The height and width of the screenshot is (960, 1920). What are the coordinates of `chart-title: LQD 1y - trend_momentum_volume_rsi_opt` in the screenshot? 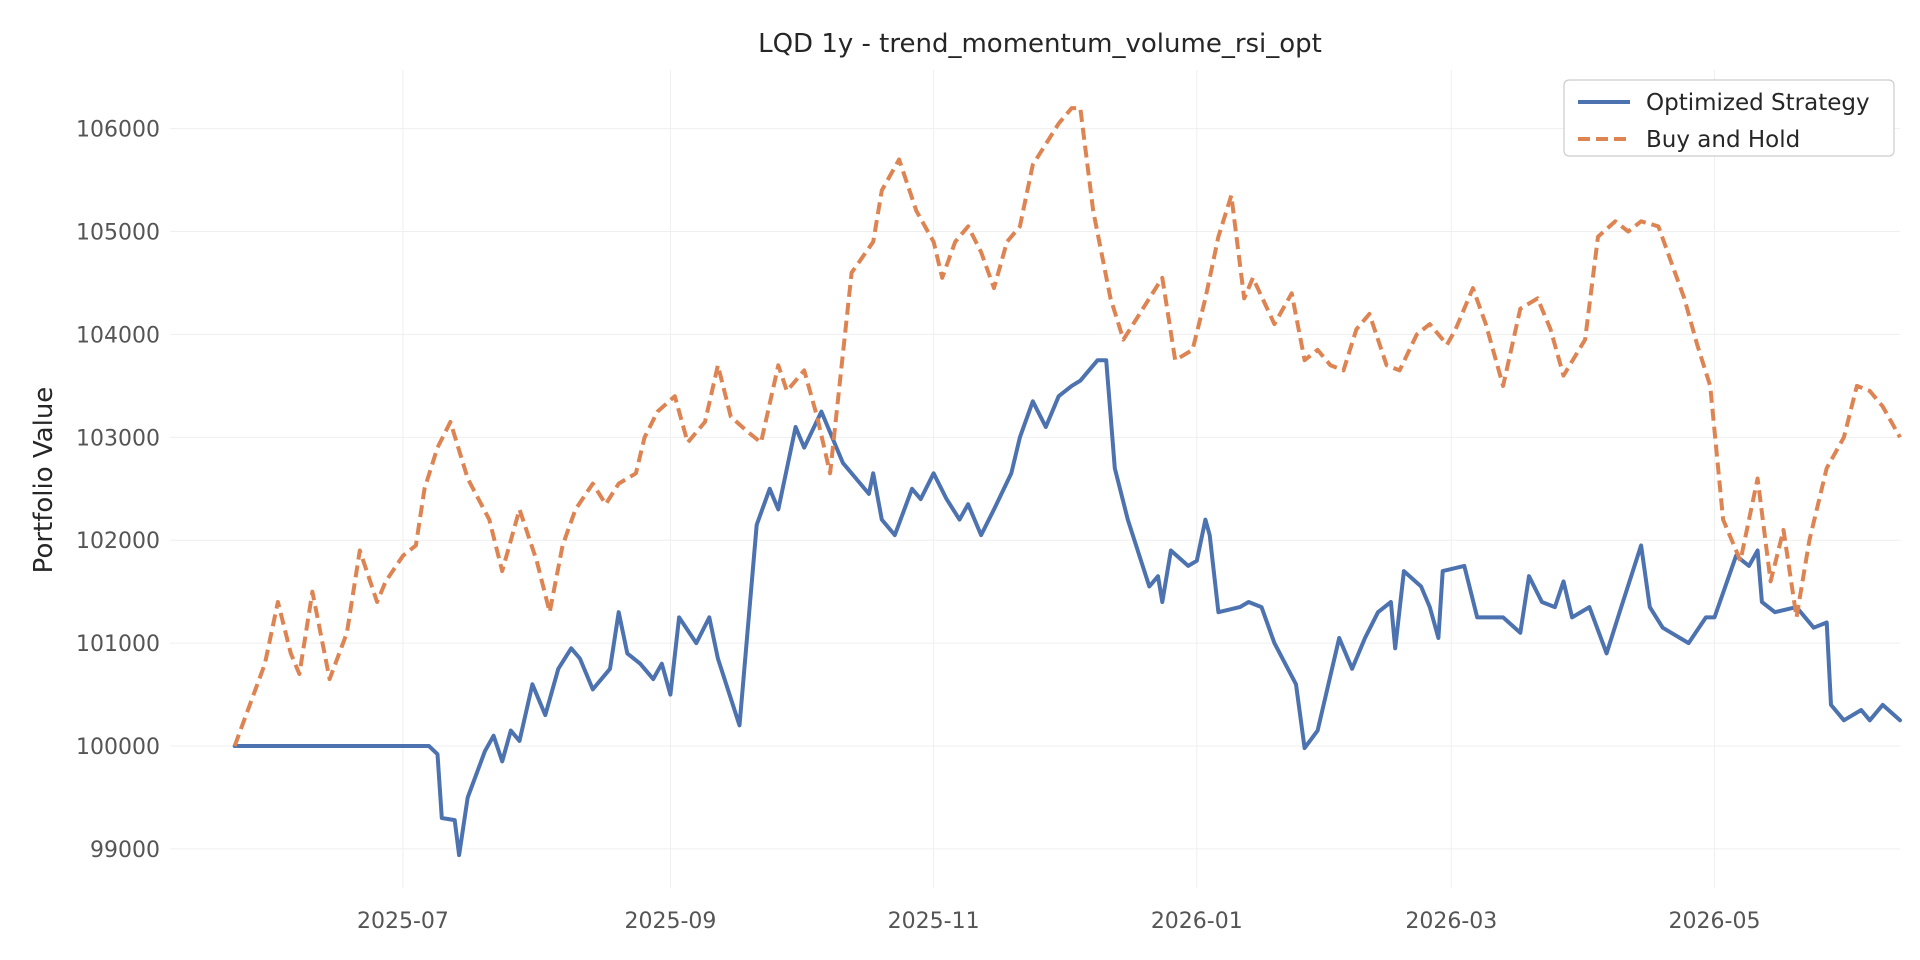 It's located at (1040, 44).